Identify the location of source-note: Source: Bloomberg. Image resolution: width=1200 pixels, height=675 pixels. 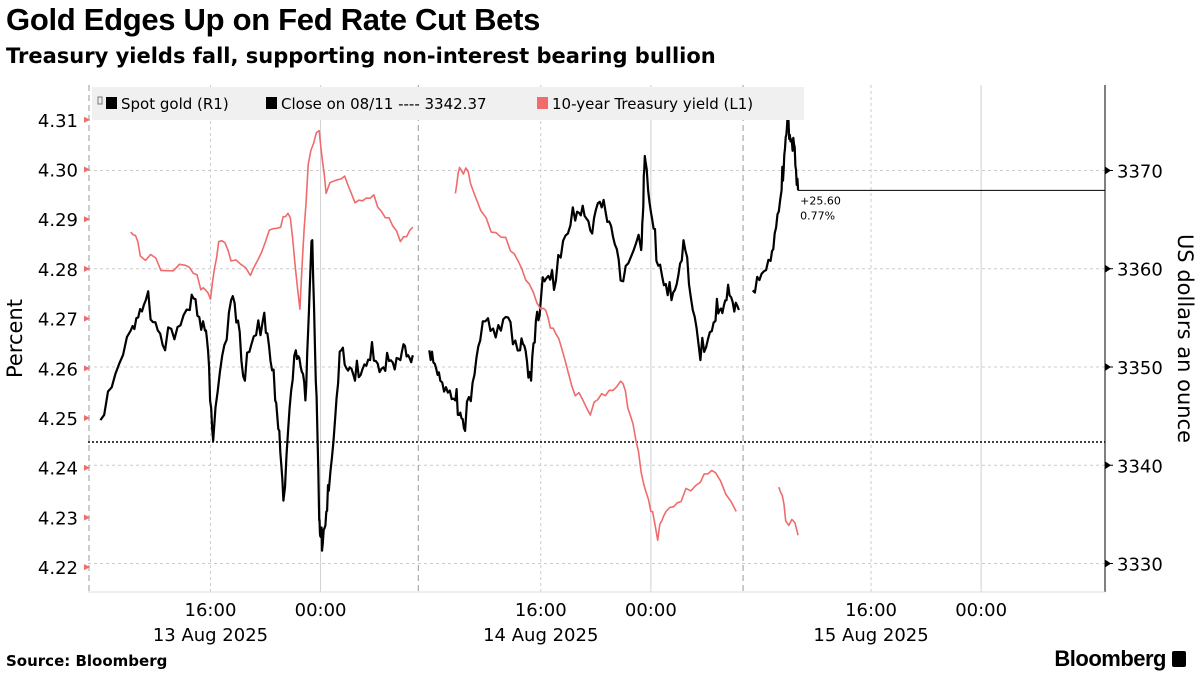
(87, 661).